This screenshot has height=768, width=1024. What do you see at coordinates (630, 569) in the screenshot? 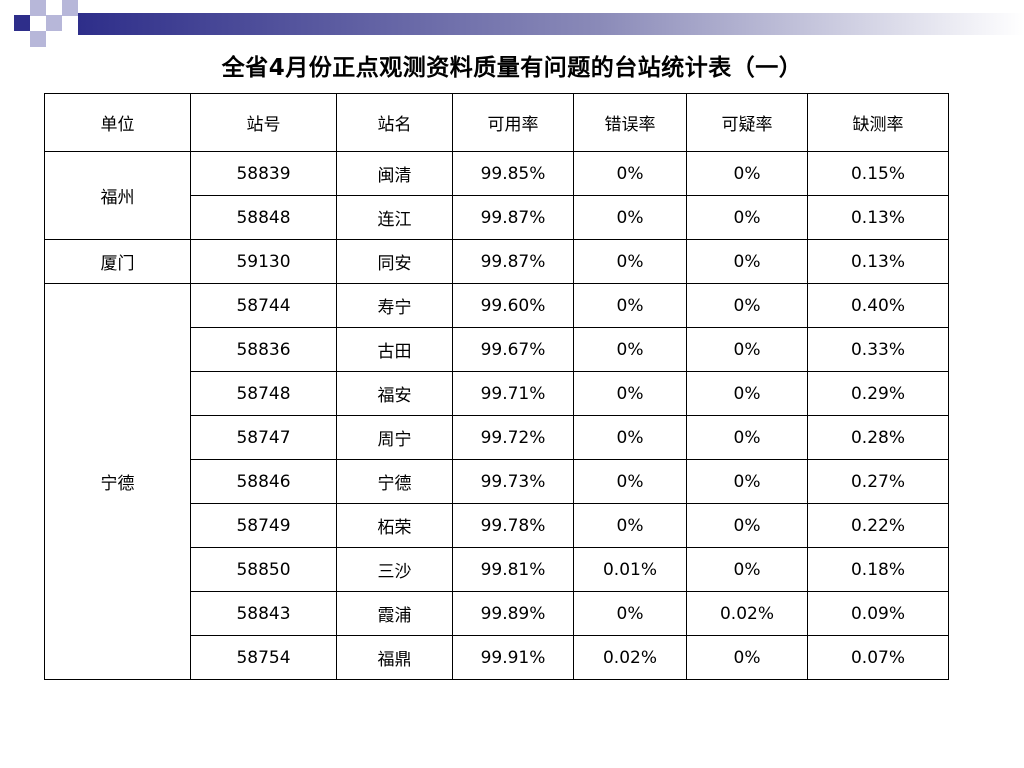
I see `error-rate-cell: 0.01%` at bounding box center [630, 569].